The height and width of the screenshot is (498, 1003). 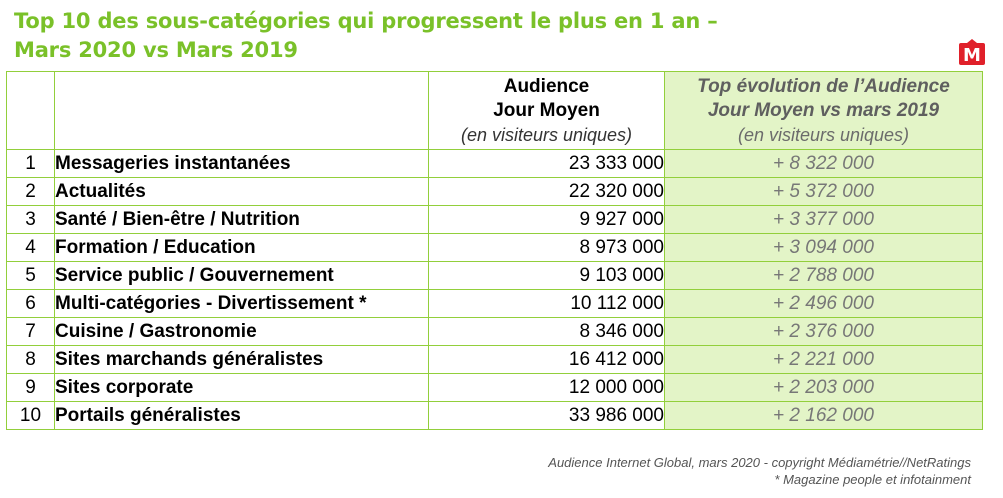 I want to click on category-name-cell: Santé / Bien-être / Nutrition, so click(x=241, y=219).